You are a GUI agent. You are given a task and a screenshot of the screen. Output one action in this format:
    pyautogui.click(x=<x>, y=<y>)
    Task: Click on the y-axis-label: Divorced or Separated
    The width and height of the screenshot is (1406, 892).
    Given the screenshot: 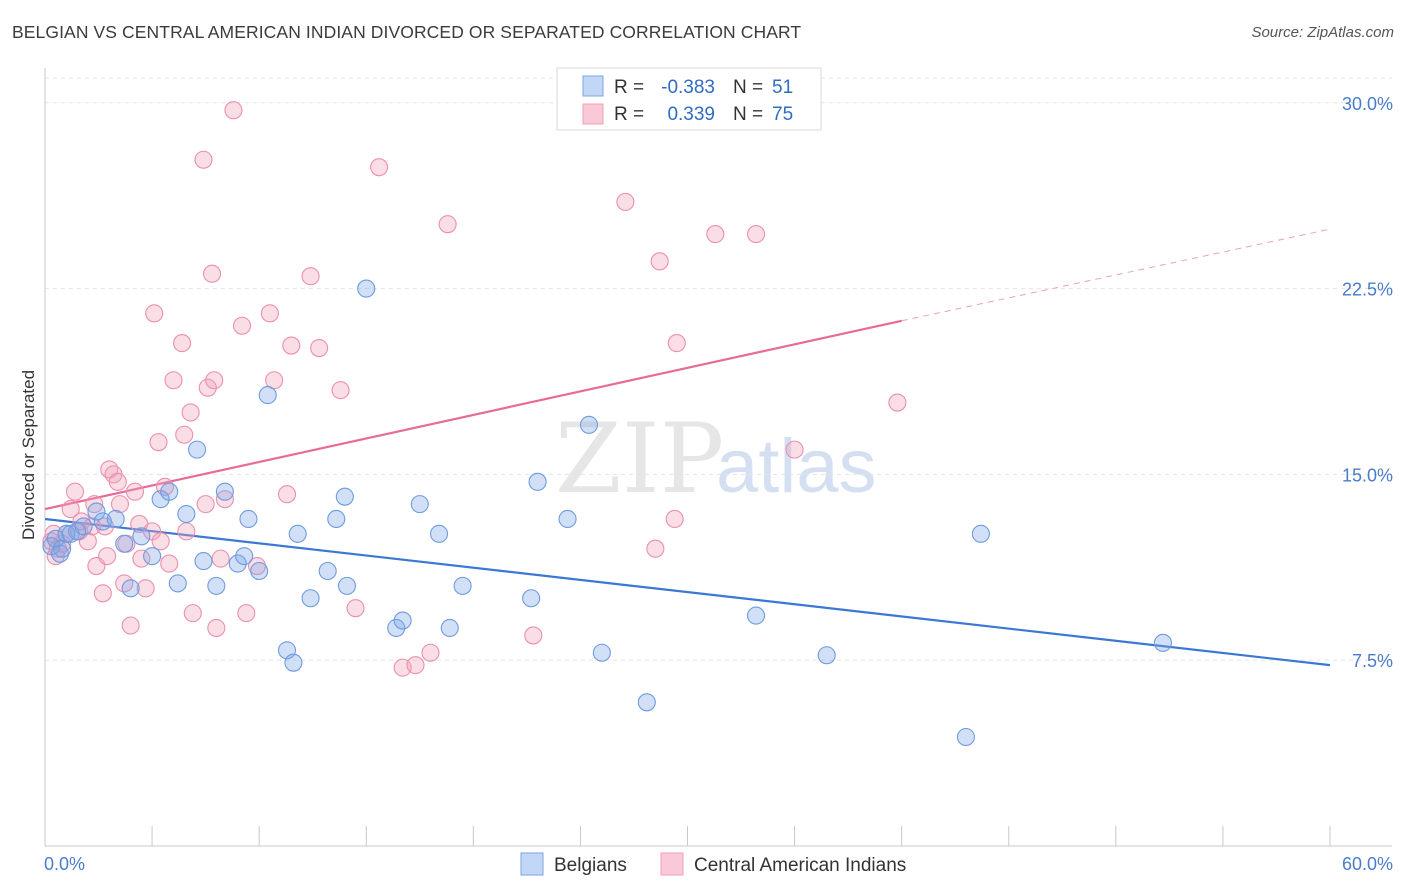 What is the action you would take?
    pyautogui.click(x=28, y=455)
    